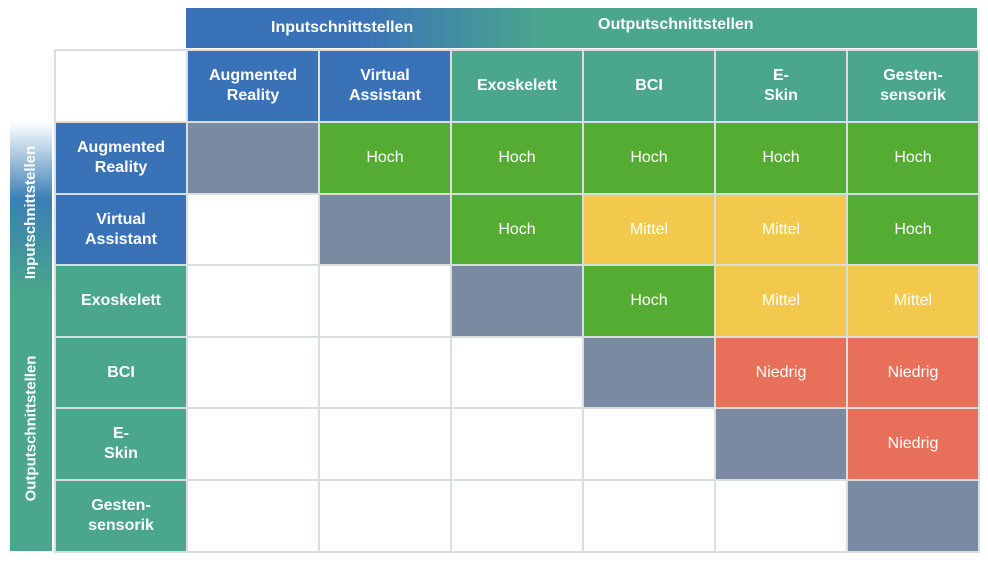 Image resolution: width=988 pixels, height=562 pixels. Describe the element at coordinates (517, 86) in the screenshot. I see `column-header: Exoskelett` at that location.